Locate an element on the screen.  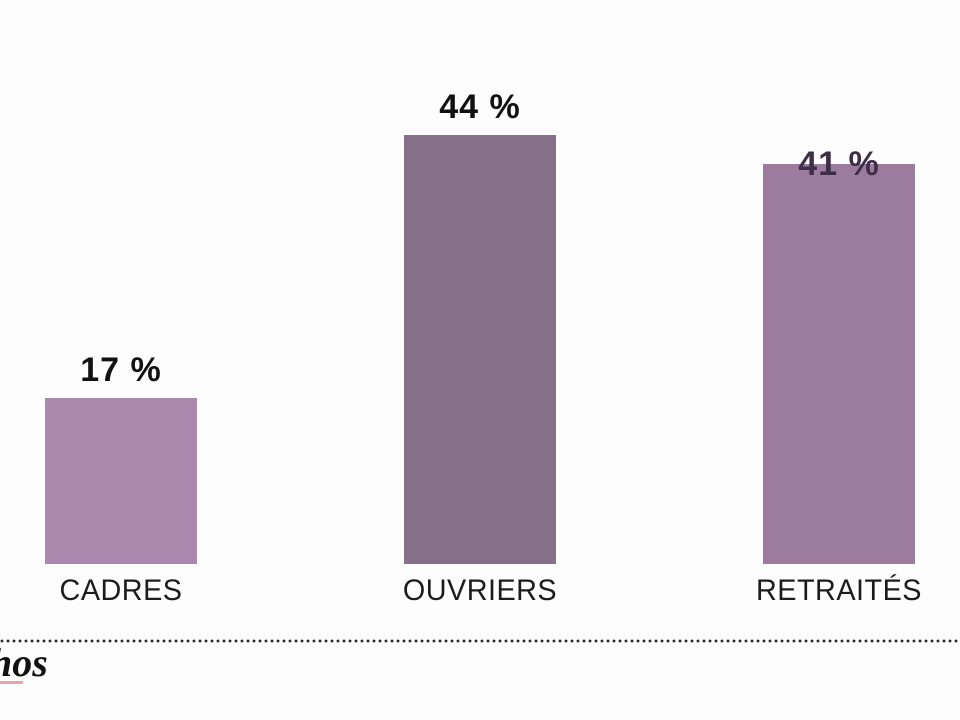
category-label-ouvriers: OUVRIERS is located at coordinates (480, 590).